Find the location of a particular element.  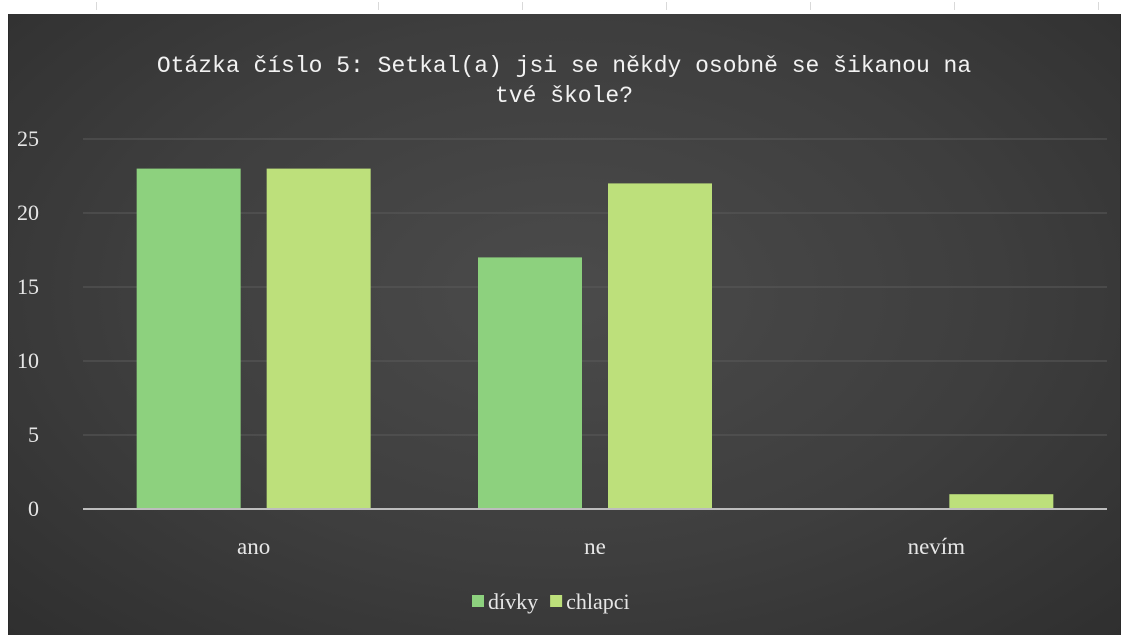

chart-title-line-2: tvé škole? is located at coordinates (564, 96).